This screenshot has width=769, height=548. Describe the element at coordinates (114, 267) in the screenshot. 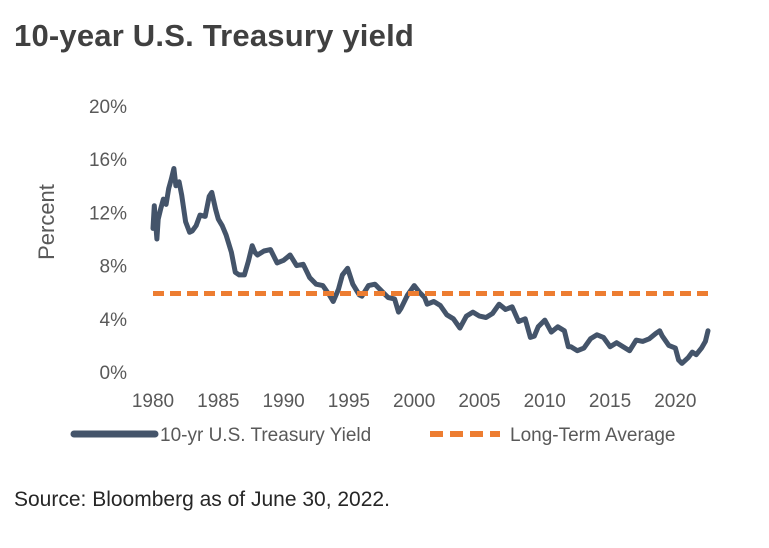

I see `y-tick-label: 8%` at that location.